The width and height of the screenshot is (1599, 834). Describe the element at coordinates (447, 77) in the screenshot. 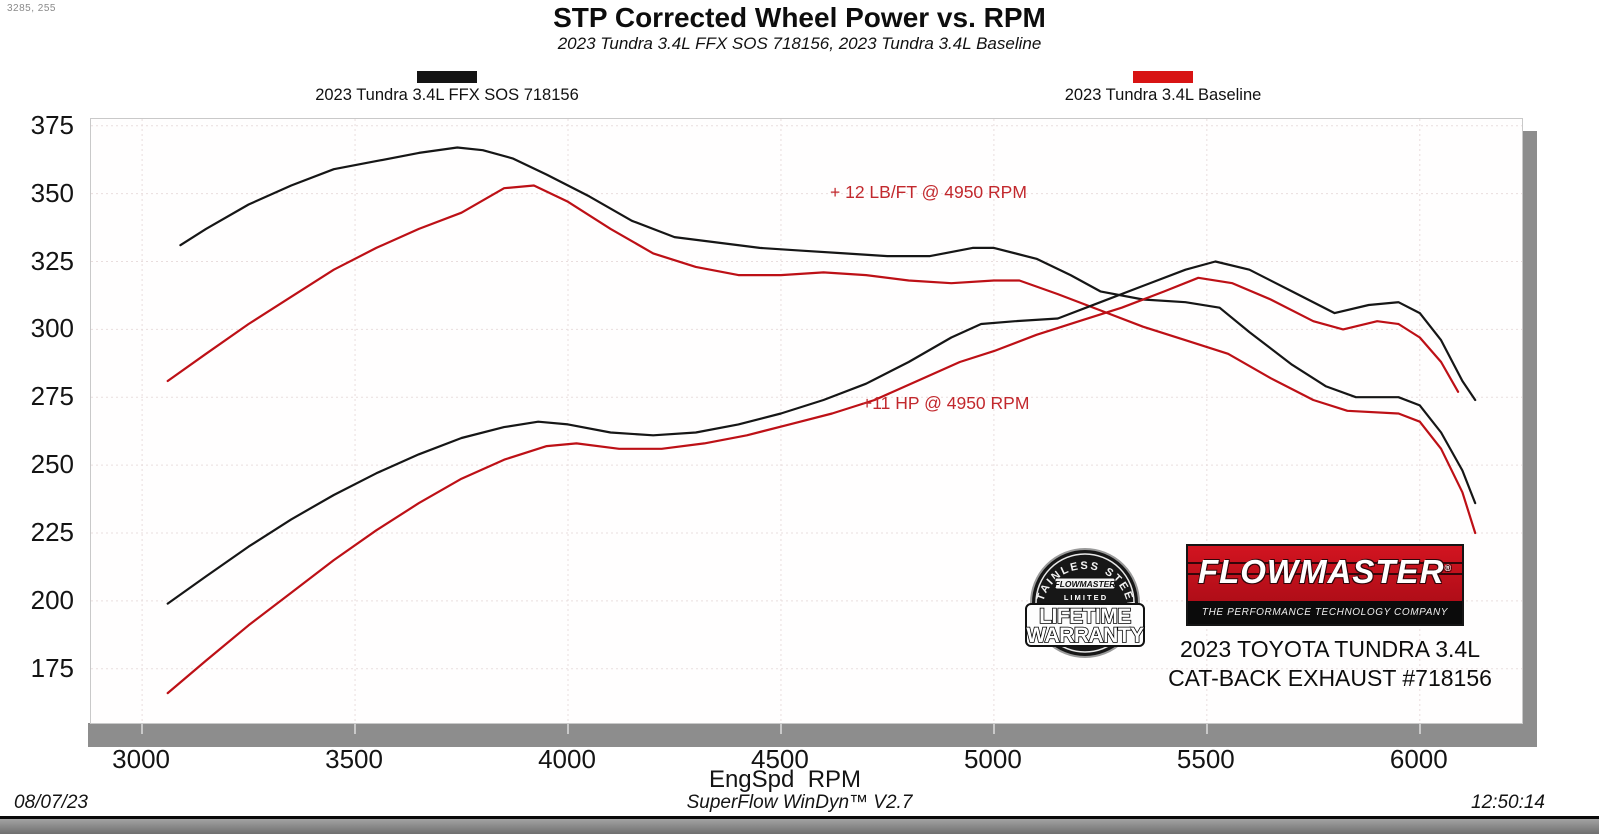

I see `legend-swatch-black` at that location.